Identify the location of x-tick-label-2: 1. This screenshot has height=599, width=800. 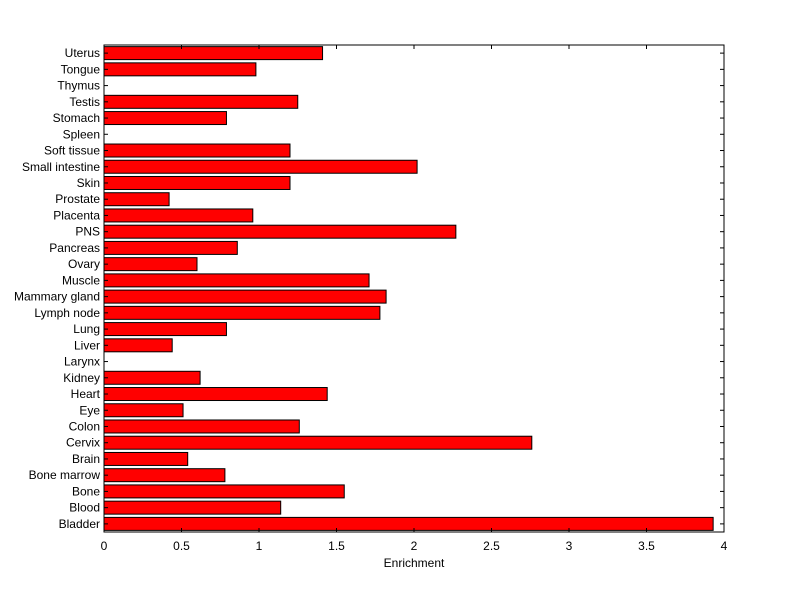
(259, 546).